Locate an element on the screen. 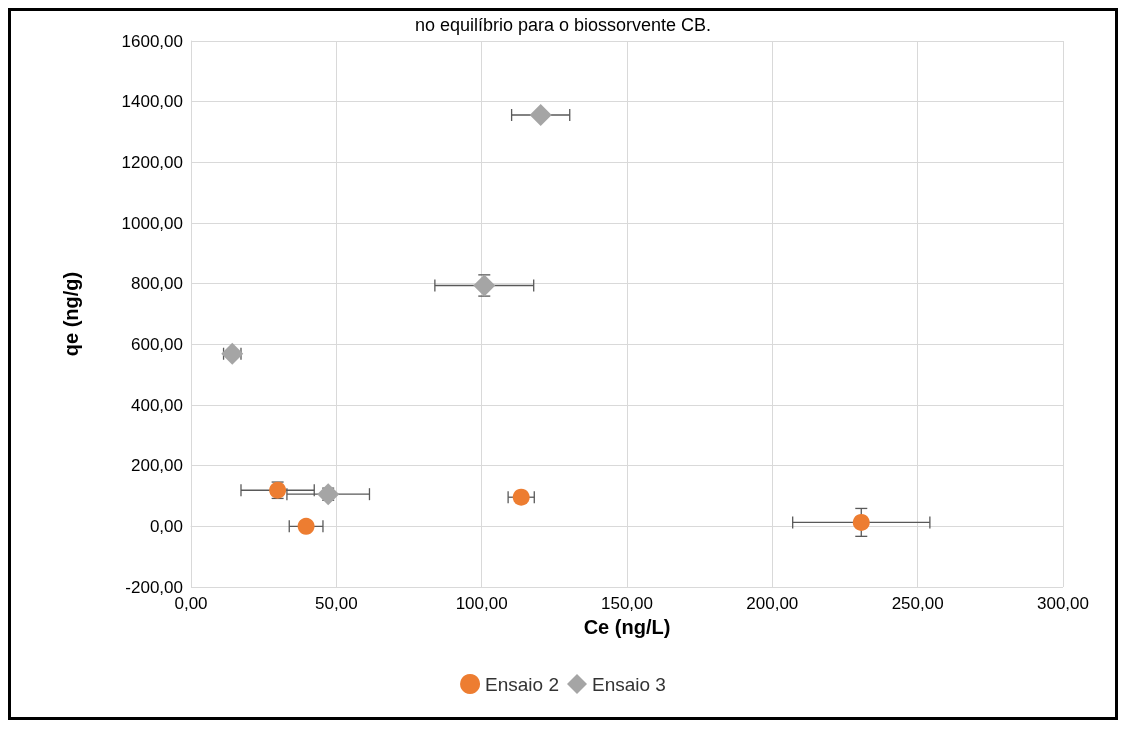  legend-label: Ensaio 2 is located at coordinates (522, 684).